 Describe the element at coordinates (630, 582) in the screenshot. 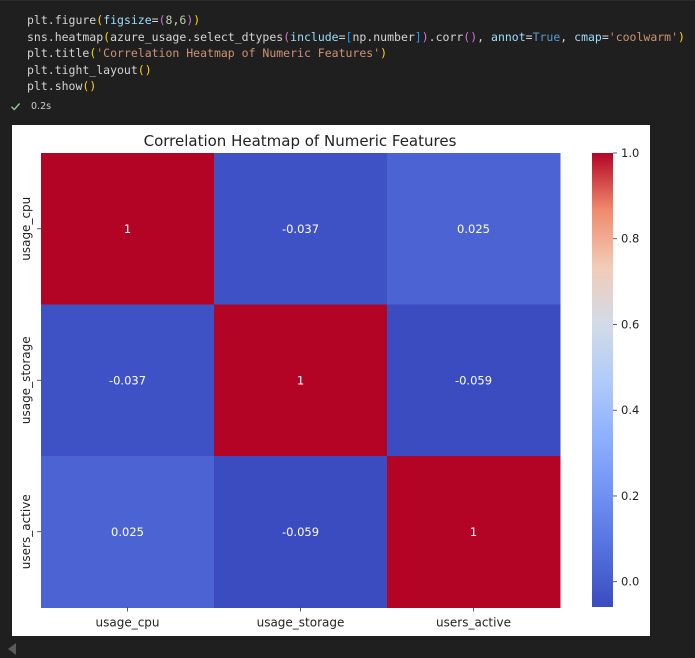

I see `colorbar-tick-label: 0.0` at that location.